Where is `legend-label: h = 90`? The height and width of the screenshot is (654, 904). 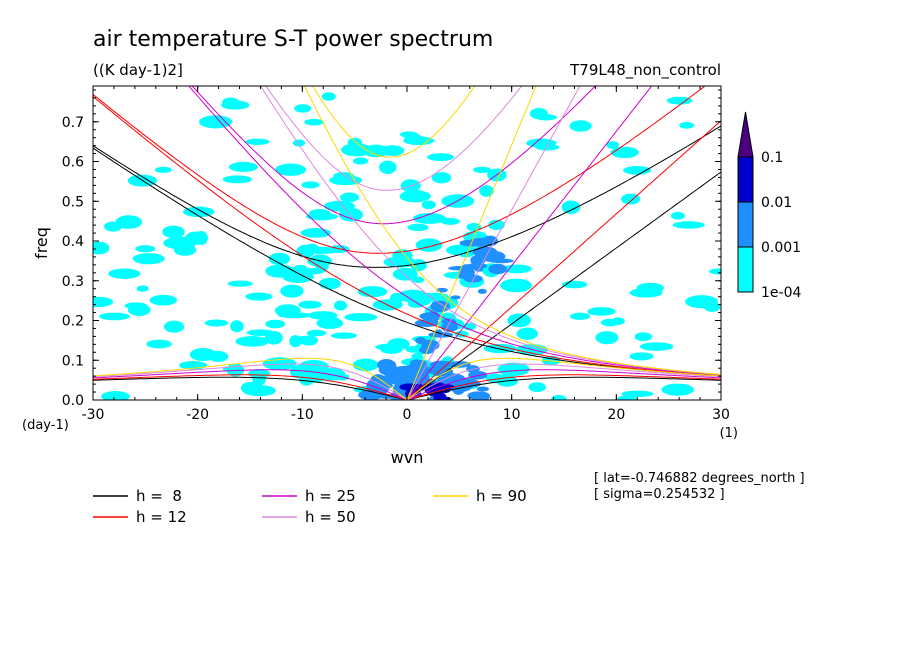
legend-label: h = 90 is located at coordinates (501, 496).